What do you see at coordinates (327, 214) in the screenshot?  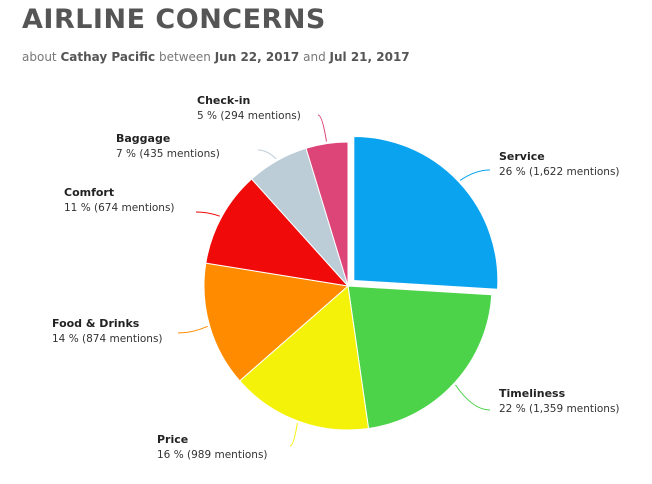 I see `pie-slice-check-in` at bounding box center [327, 214].